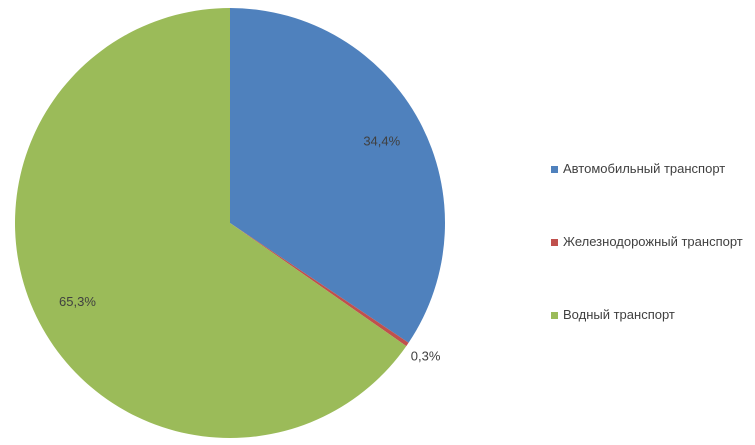 Image resolution: width=755 pixels, height=445 pixels. I want to click on legend-label: Железнодорожный транспорт, so click(653, 241).